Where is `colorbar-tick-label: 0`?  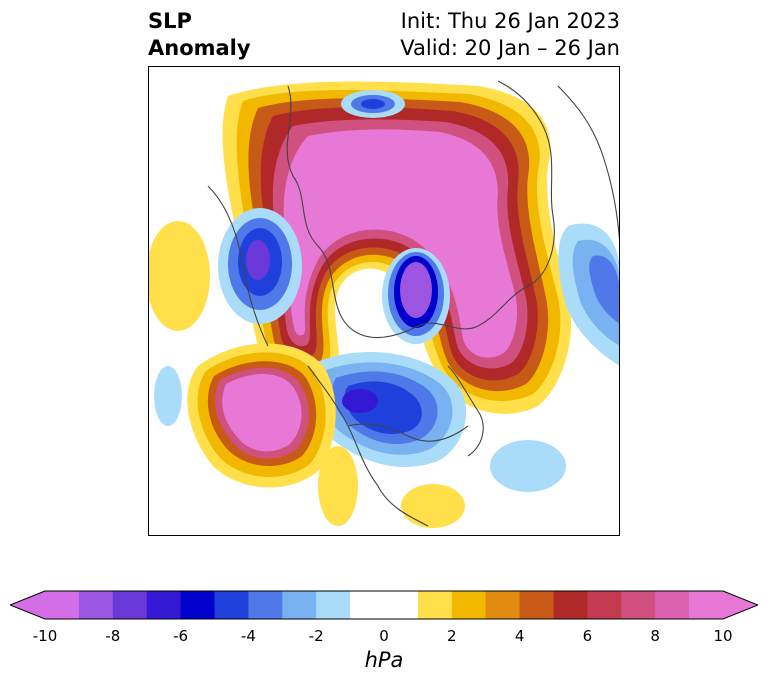 colorbar-tick-label: 0 is located at coordinates (384, 636).